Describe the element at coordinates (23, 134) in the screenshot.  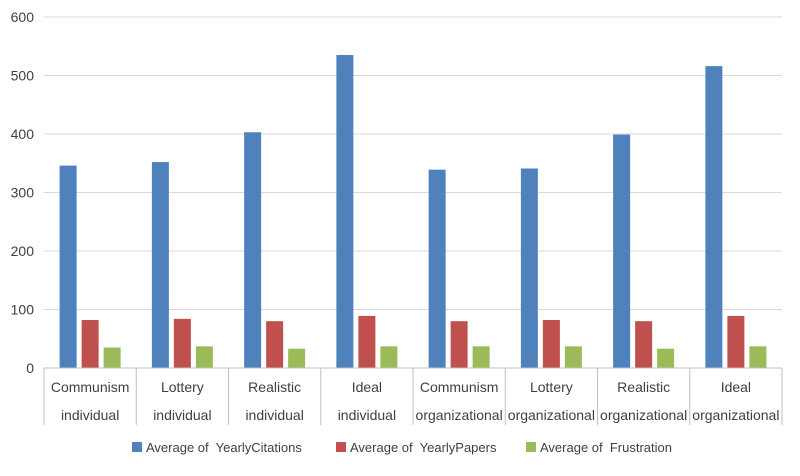
I see `y-tick-label: 400` at that location.